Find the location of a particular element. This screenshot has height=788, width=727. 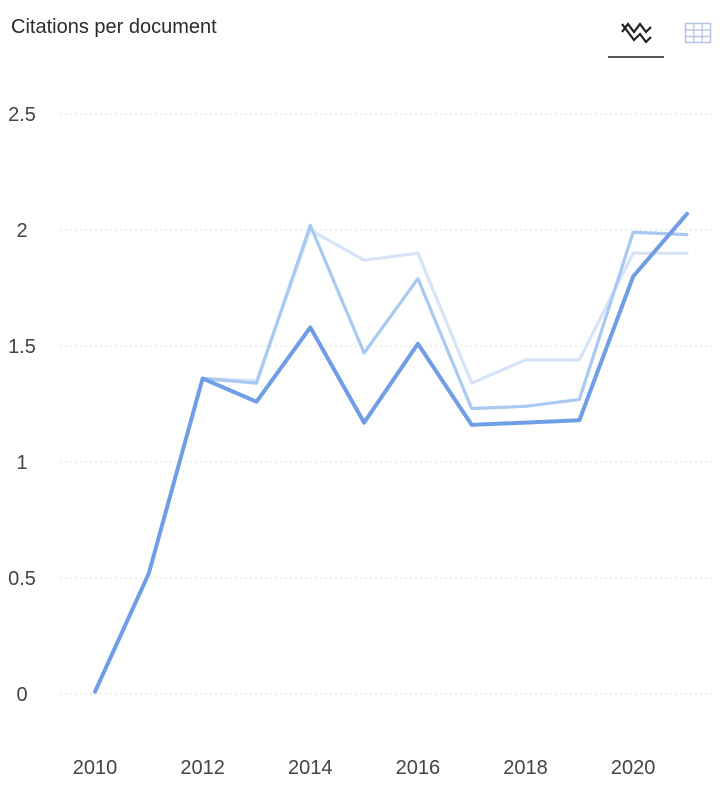

line-chart-icon is located at coordinates (636, 33).